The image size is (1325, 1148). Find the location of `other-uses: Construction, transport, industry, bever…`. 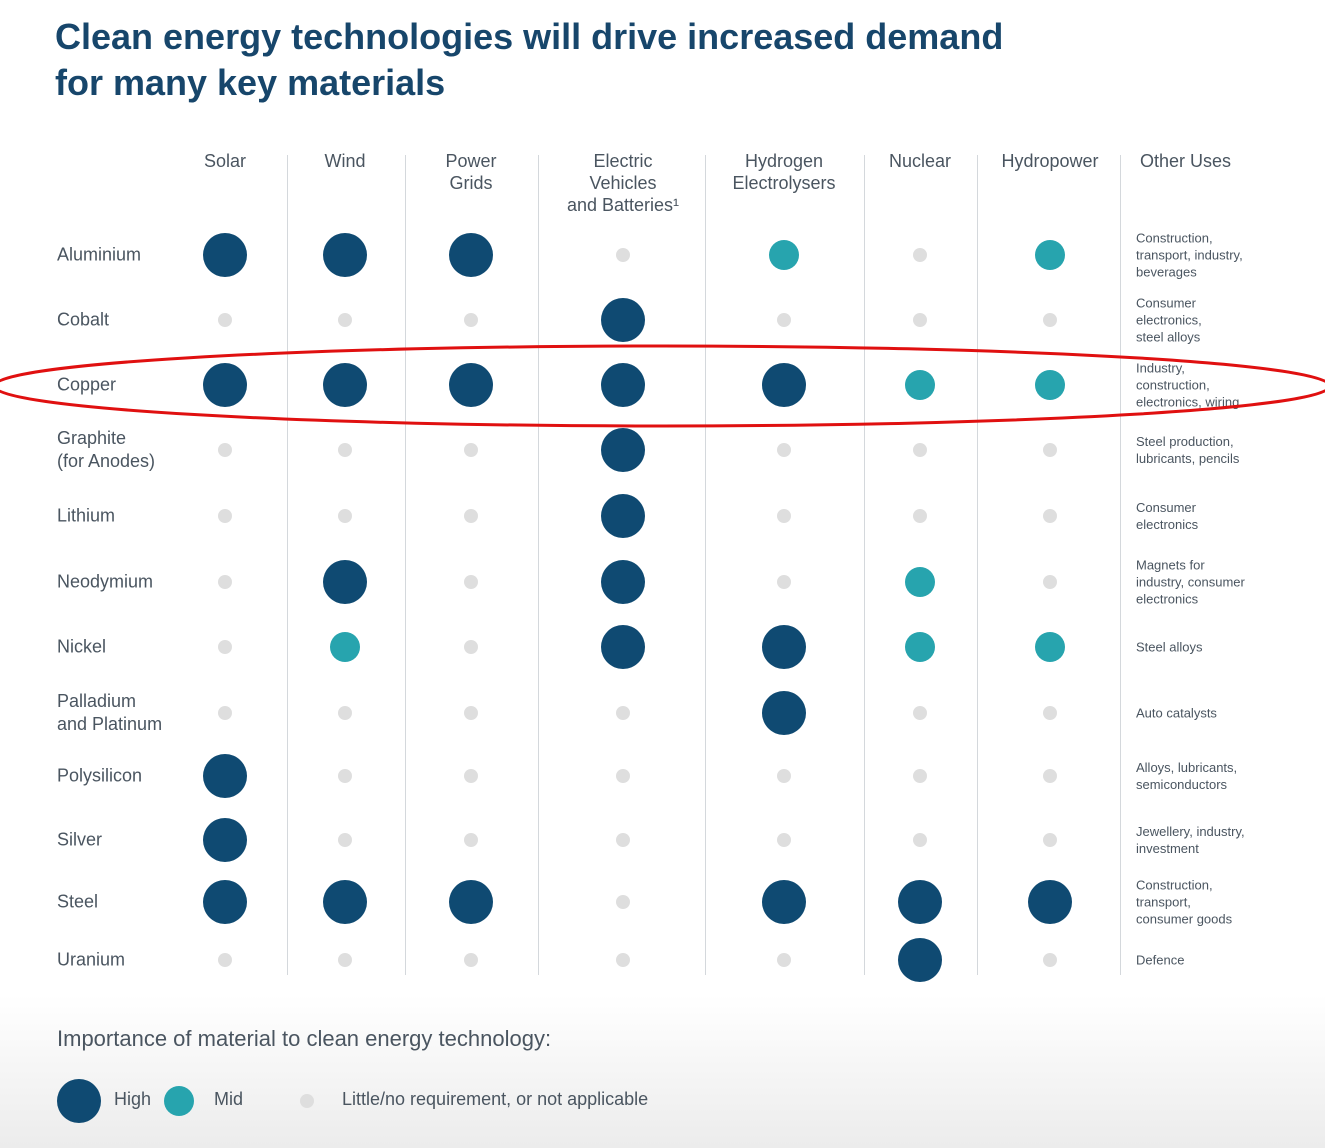

other-uses: Construction, transport, industry, bever… is located at coordinates (1189, 255).